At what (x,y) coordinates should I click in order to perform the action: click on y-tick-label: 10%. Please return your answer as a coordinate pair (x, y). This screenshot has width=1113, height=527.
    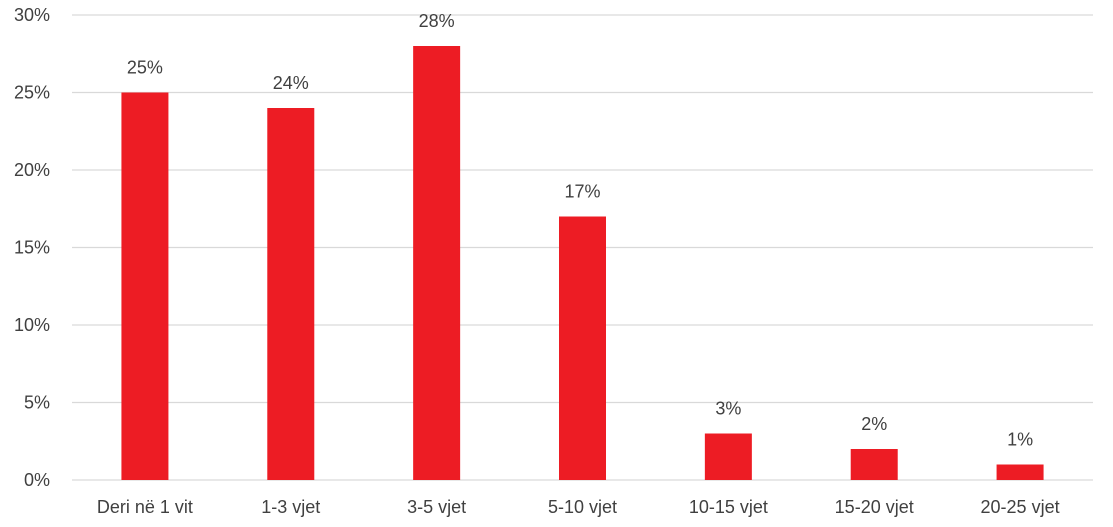
    Looking at the image, I should click on (32, 325).